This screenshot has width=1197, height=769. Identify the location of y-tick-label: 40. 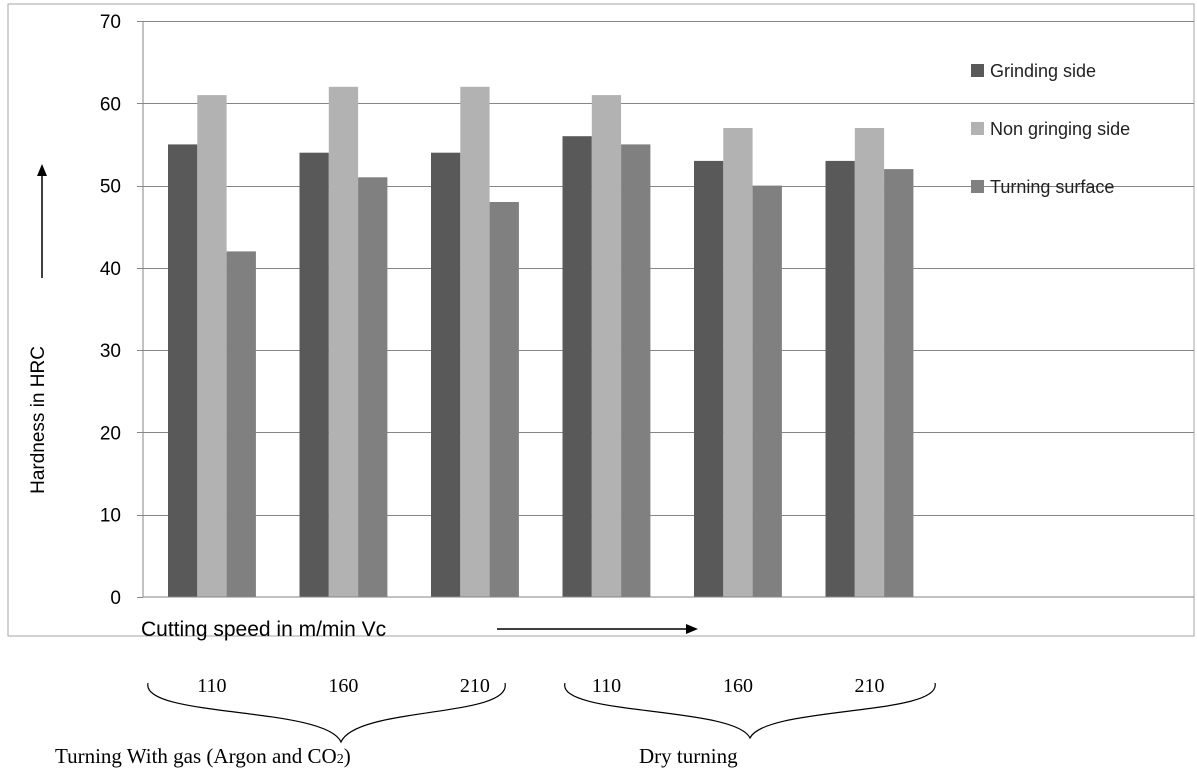
(110, 269).